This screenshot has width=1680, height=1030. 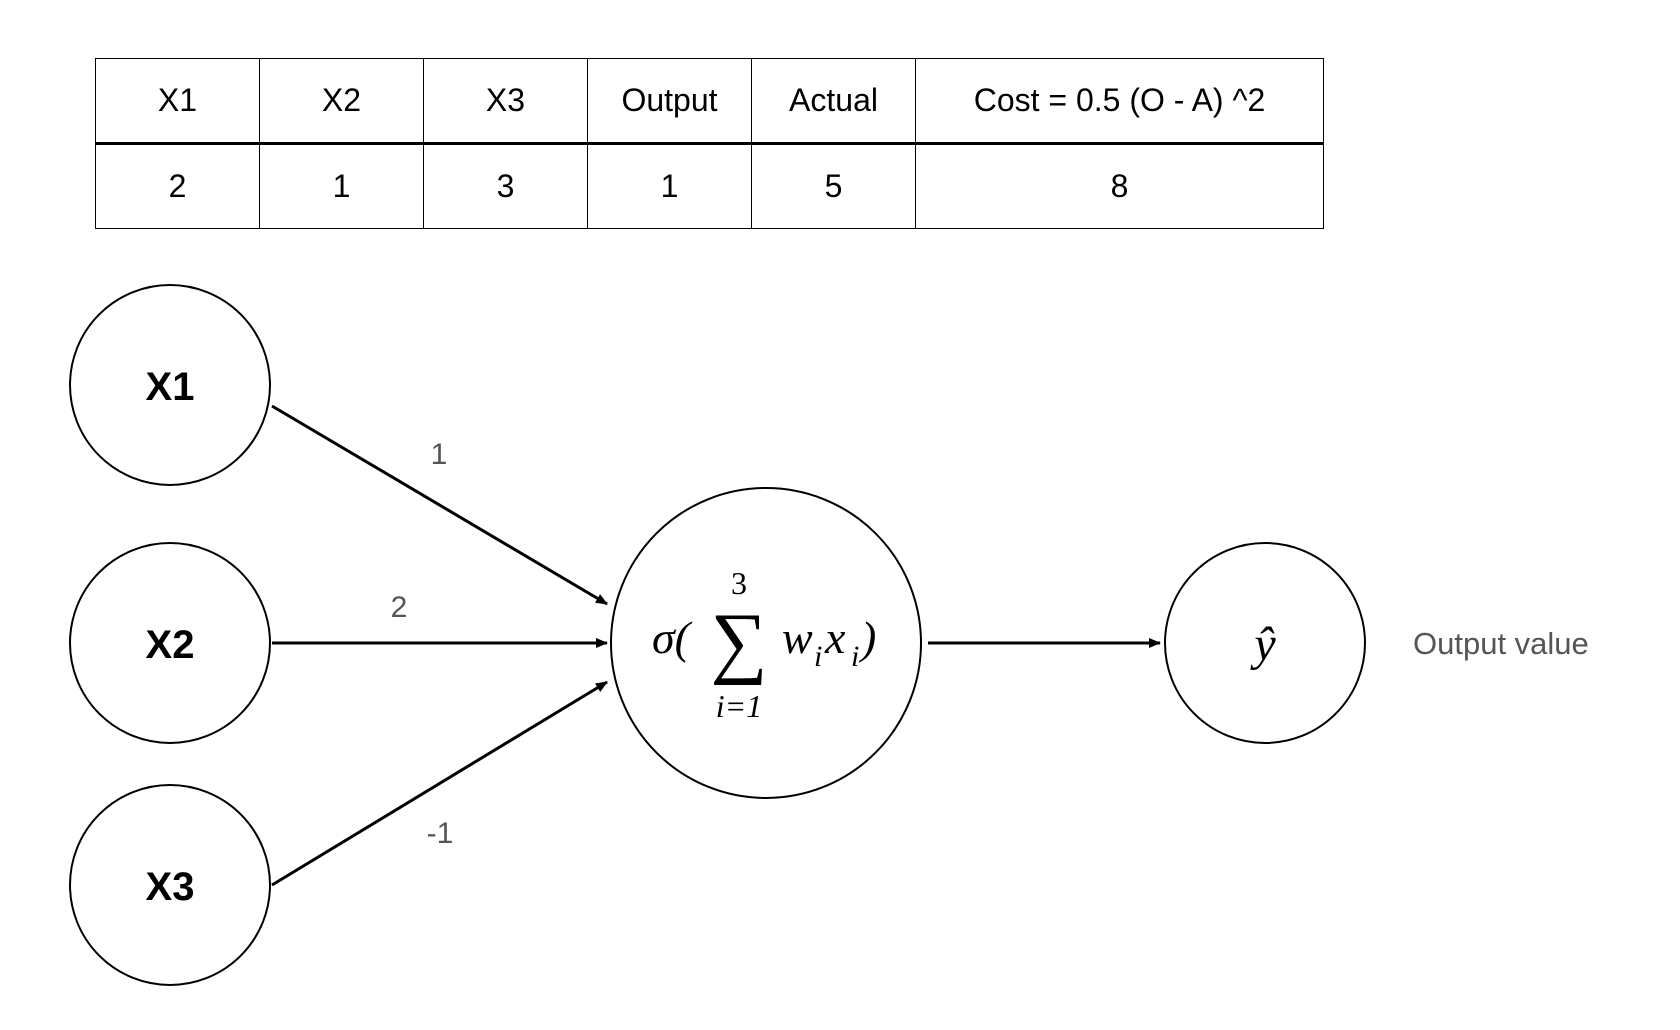 What do you see at coordinates (797, 637) in the screenshot?
I see `weight-symbol: w` at bounding box center [797, 637].